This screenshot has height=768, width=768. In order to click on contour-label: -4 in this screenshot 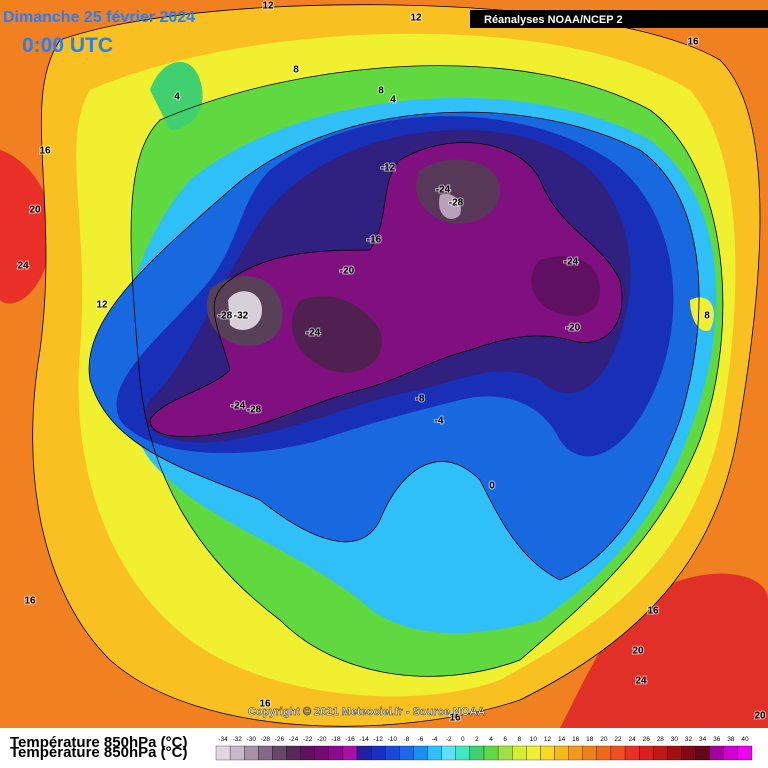, I will do `click(439, 421)`.